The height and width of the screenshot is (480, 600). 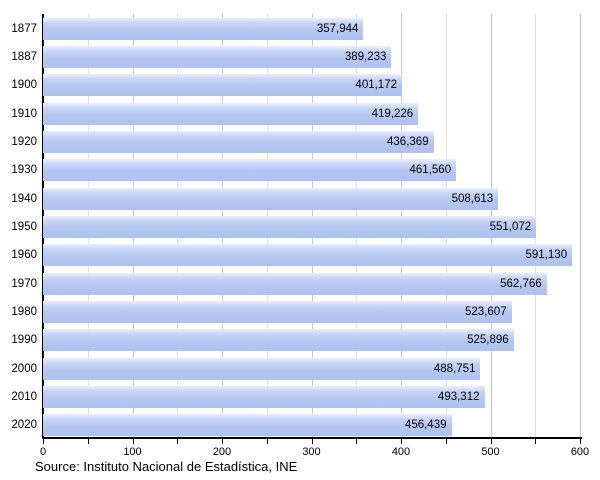 I want to click on year-label-1930: 1930, so click(x=24, y=170).